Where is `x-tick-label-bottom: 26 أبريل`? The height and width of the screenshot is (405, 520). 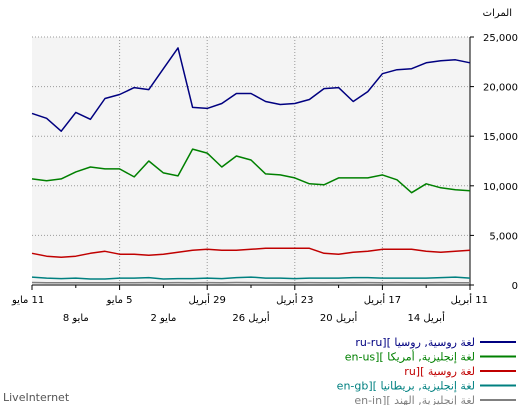
x-tick-label-bottom: 26 أبريل is located at coordinates (251, 317).